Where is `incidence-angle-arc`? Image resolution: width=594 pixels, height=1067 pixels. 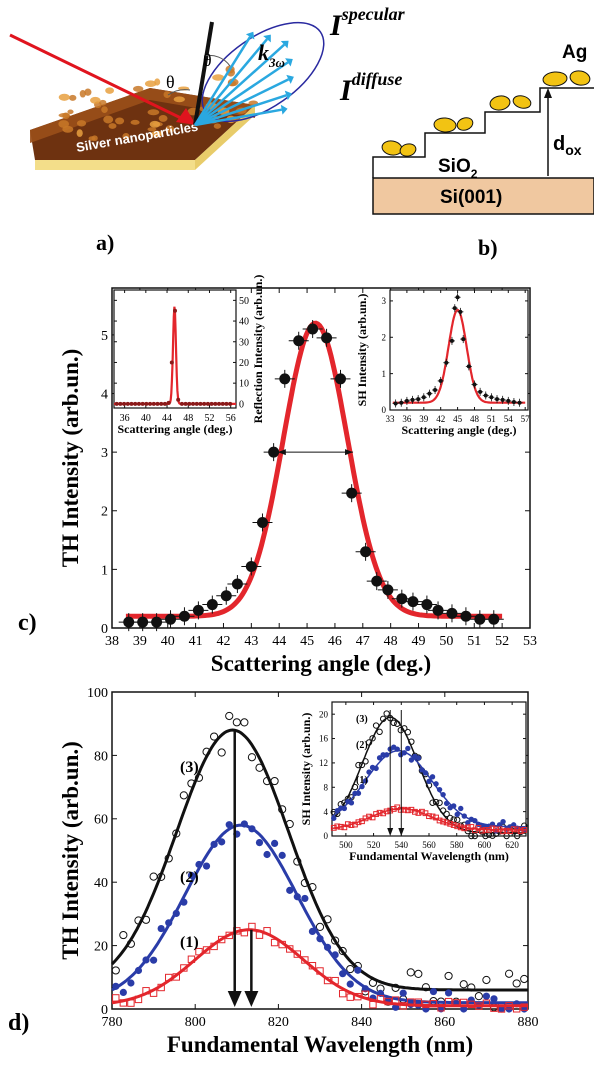 incidence-angle-arc is located at coordinates (179, 92).